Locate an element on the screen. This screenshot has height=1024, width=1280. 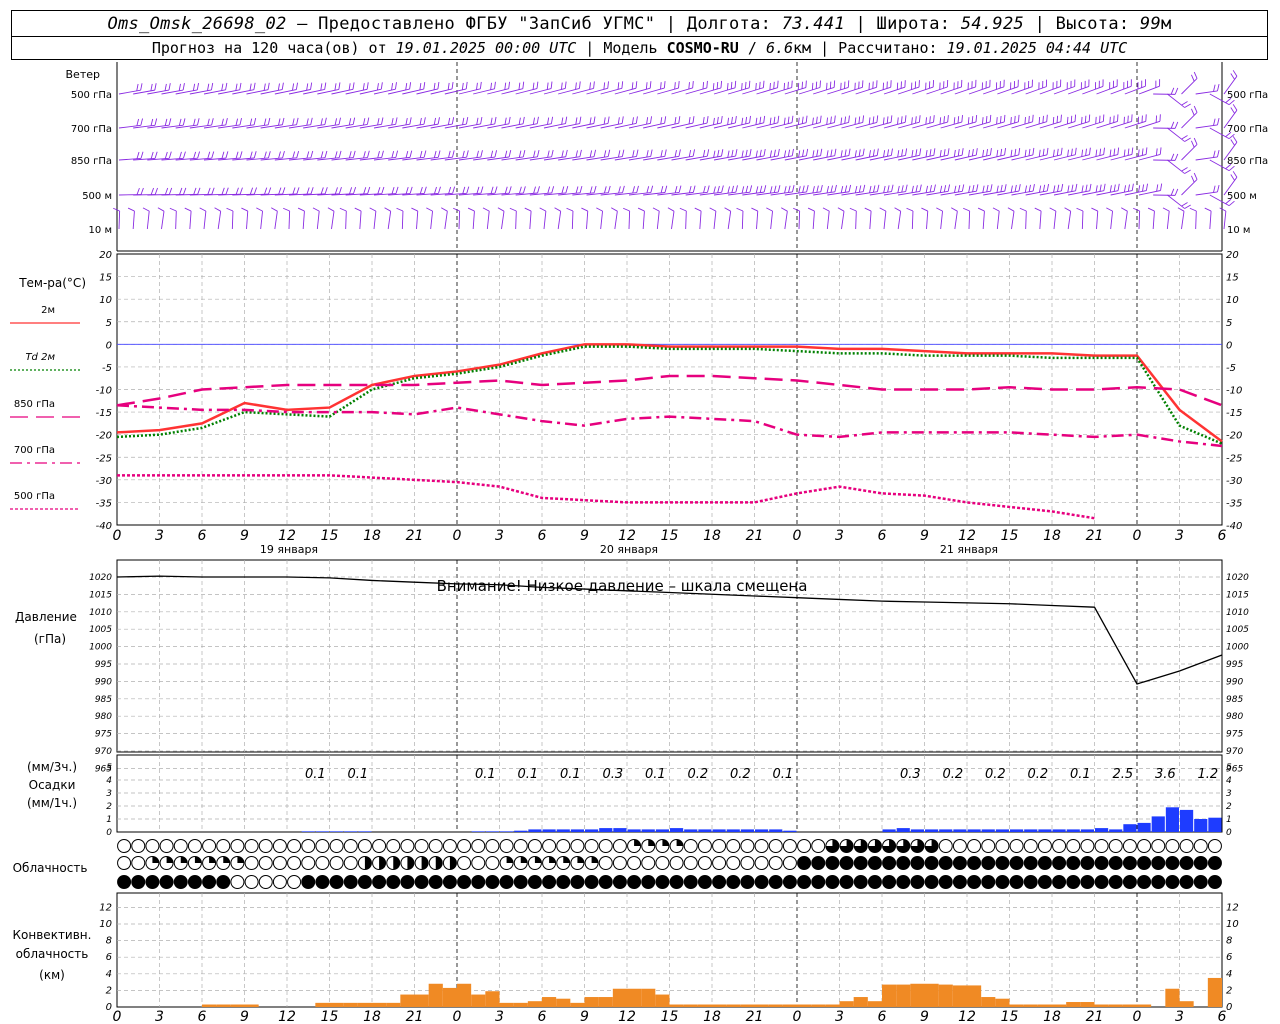
convective-x-tick: 12 is located at coordinates (627, 1016).